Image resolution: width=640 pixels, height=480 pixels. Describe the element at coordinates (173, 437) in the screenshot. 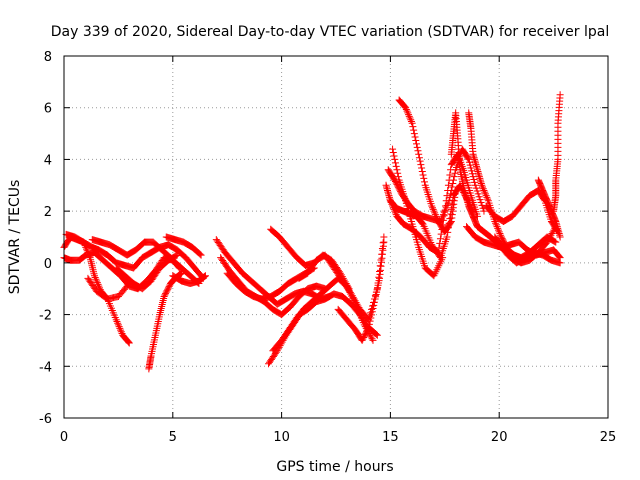

I see `x-tick-label: 5` at that location.